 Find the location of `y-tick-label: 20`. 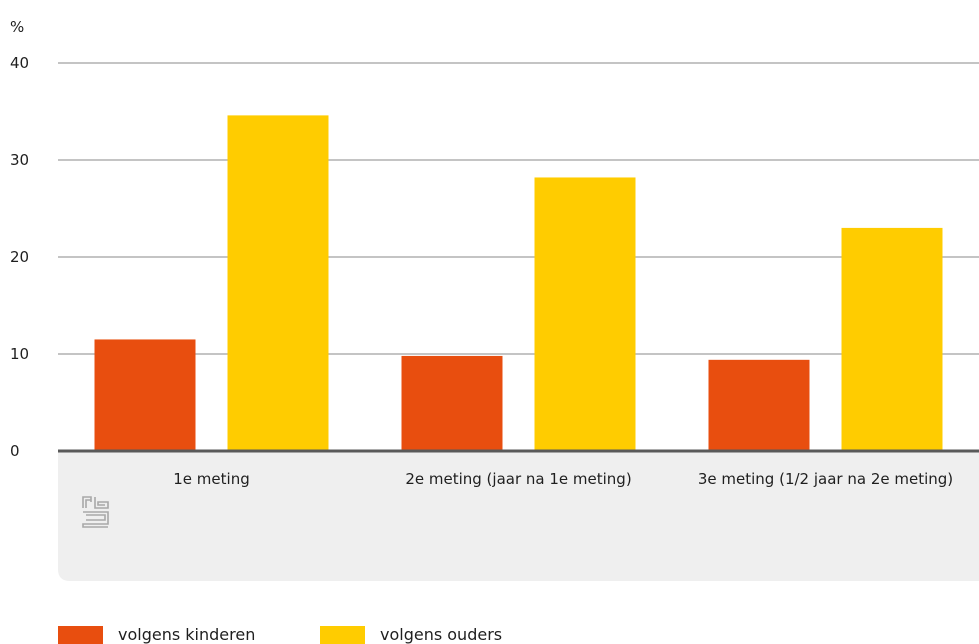

y-tick-label: 20 is located at coordinates (19, 257).